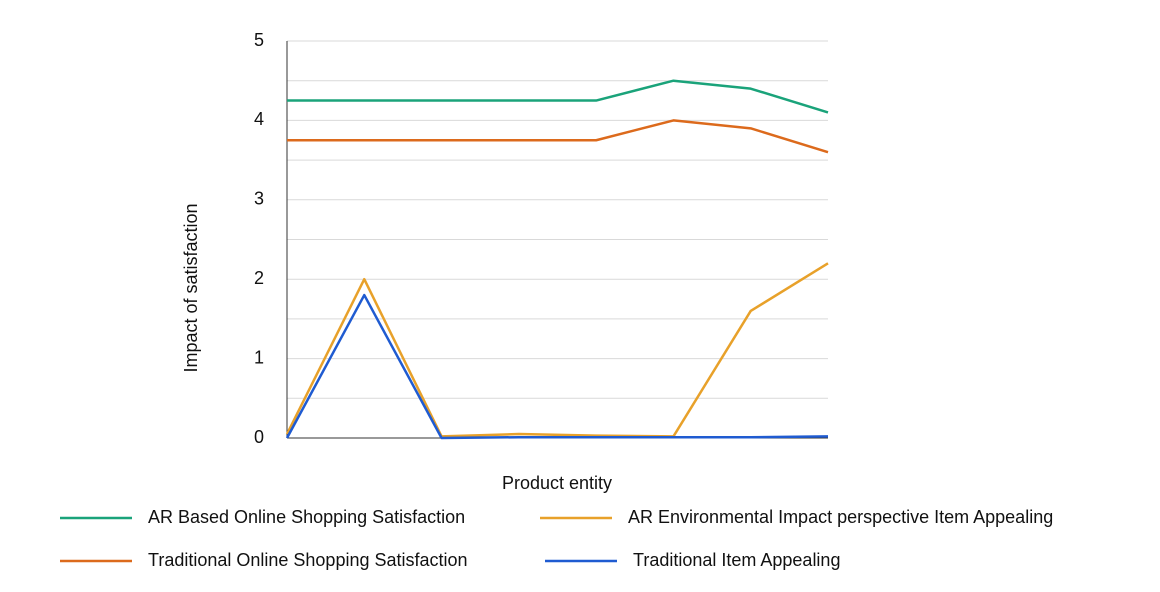 The width and height of the screenshot is (1160, 592). I want to click on y-tick-label: 4, so click(259, 119).